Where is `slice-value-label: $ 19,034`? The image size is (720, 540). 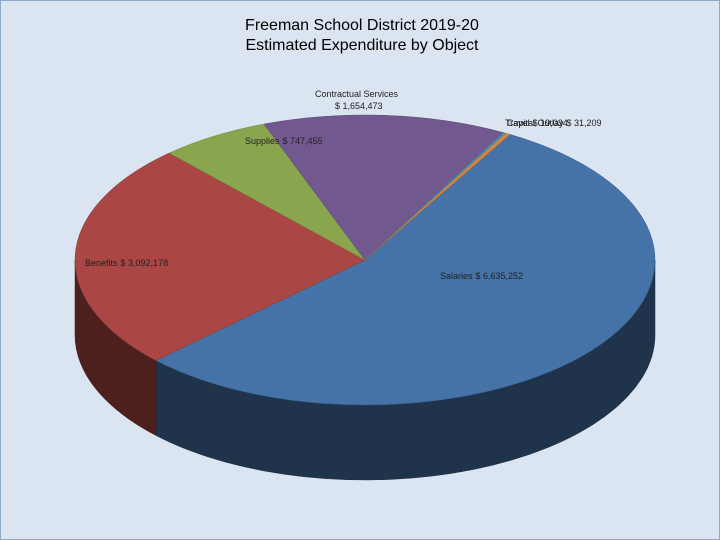
slice-value-label: $ 19,034 is located at coordinates (550, 123).